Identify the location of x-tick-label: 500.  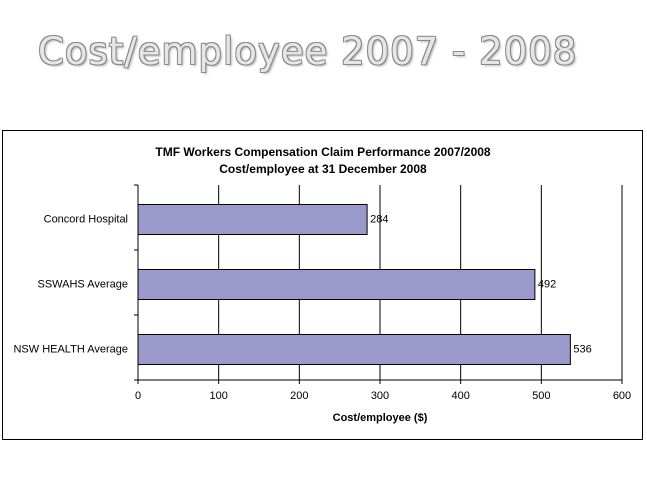
(541, 396).